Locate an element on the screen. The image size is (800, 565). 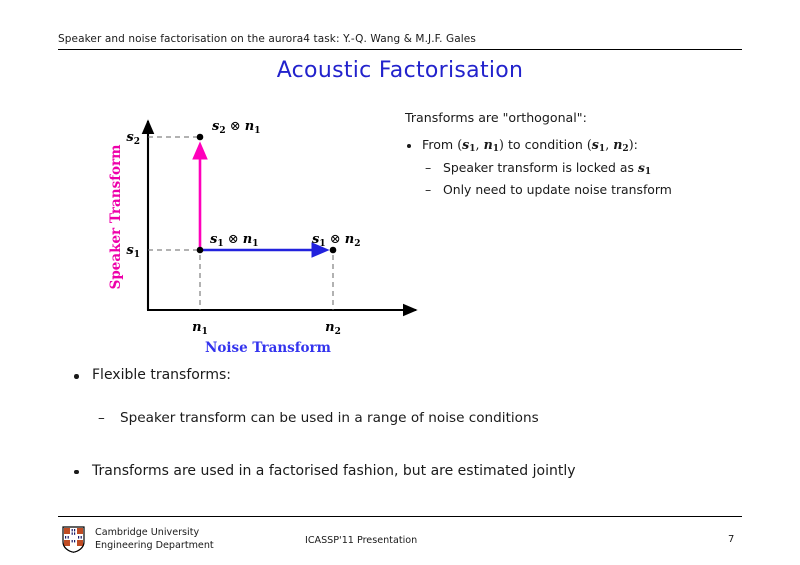
point-label-s2n1: s2 ⊗ n1 is located at coordinates (236, 127).